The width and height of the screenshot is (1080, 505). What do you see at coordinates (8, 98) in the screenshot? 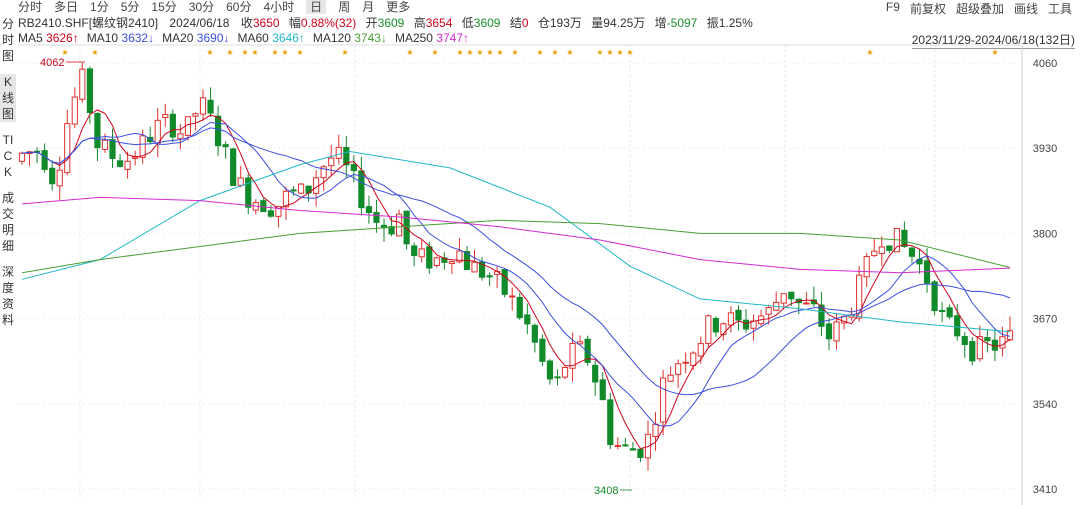
I see `sidebar-item-1: K线图` at bounding box center [8, 98].